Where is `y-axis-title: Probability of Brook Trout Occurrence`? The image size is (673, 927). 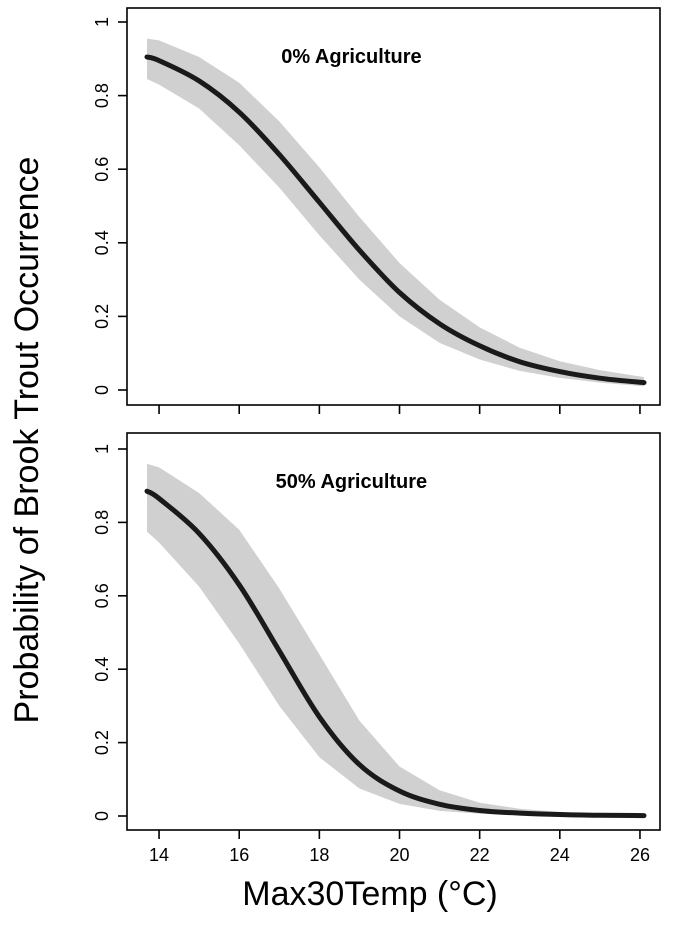 y-axis-title: Probability of Brook Trout Occurrence is located at coordinates (27, 440).